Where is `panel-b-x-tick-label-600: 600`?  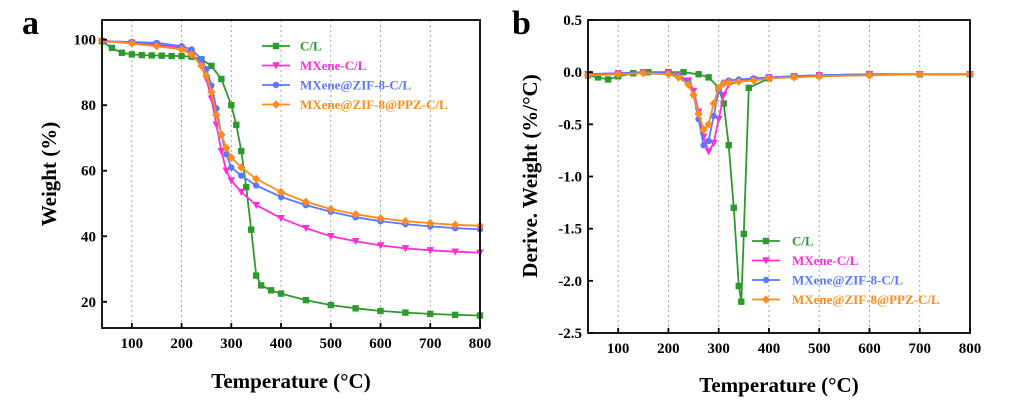
panel-b-x-tick-label-600: 600 is located at coordinates (869, 349).